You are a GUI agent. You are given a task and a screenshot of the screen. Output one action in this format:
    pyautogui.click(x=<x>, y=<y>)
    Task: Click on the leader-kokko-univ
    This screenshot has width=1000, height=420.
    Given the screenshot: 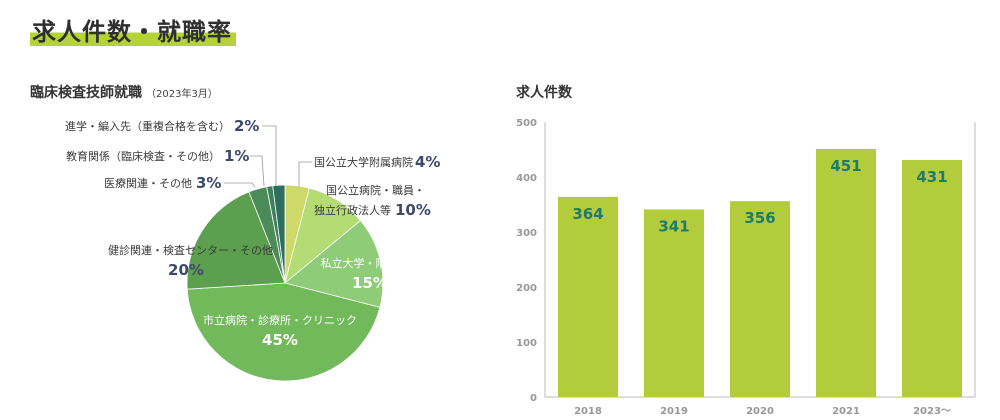 What is the action you would take?
    pyautogui.click(x=305, y=174)
    